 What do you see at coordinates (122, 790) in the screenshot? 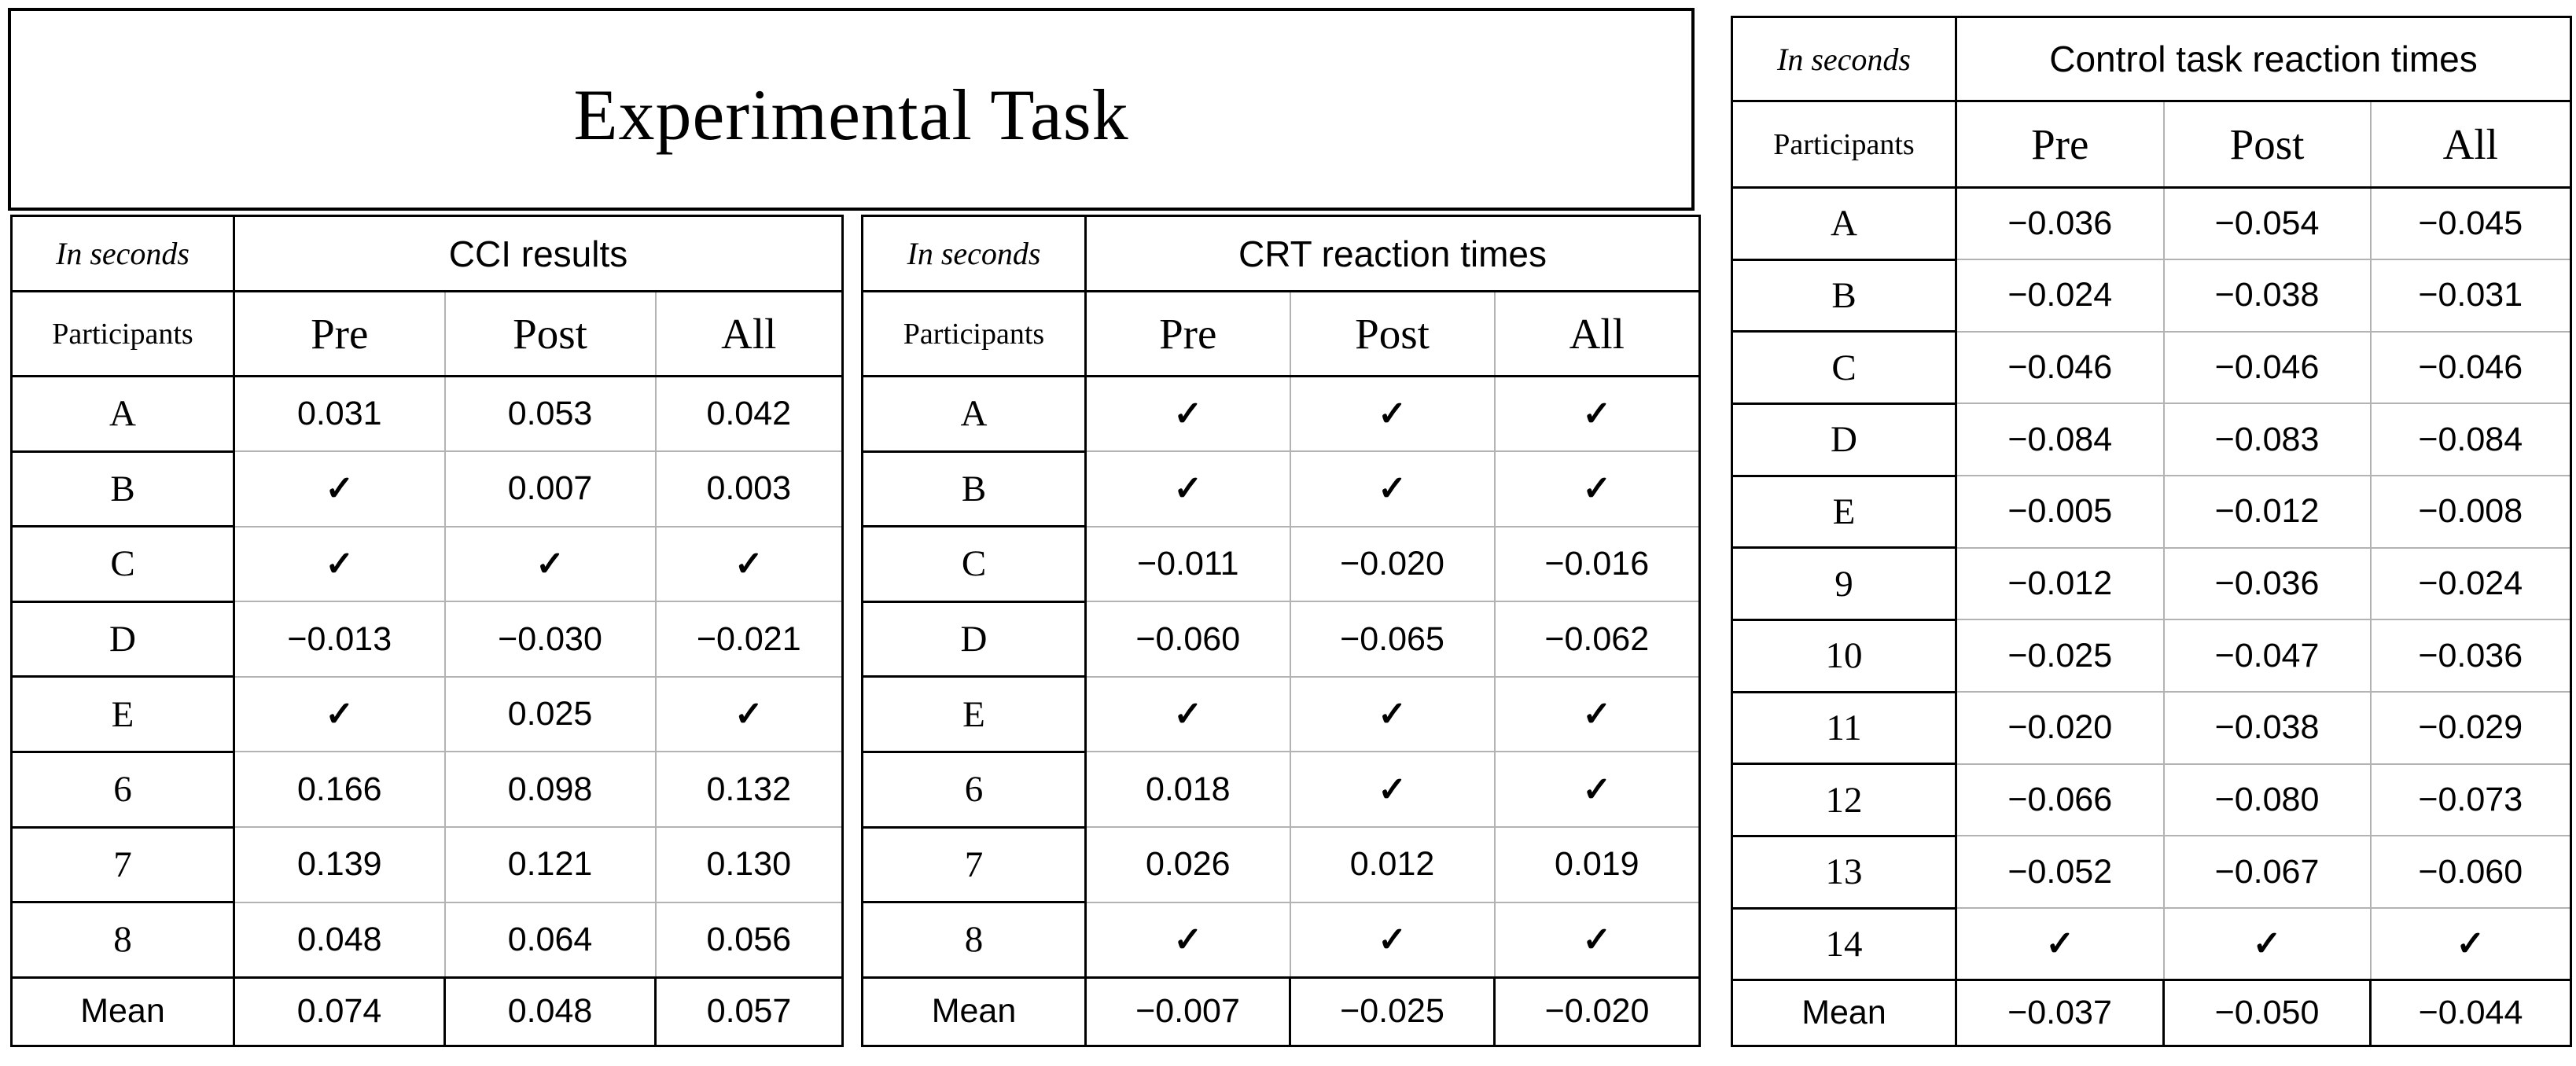
I see `row-label: 6` at bounding box center [122, 790].